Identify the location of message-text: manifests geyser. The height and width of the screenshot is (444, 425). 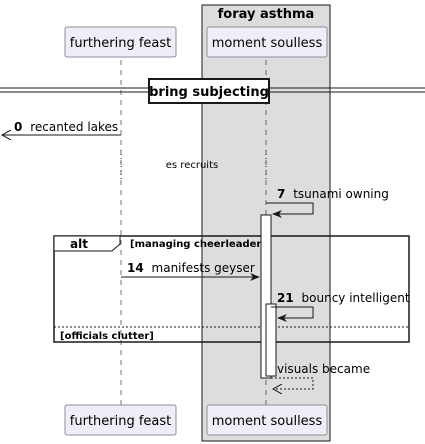
(203, 268).